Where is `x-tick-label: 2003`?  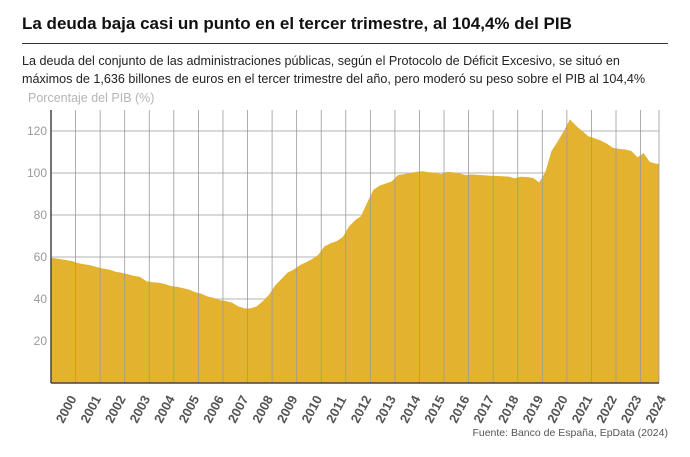 x-tick-label: 2003 is located at coordinates (139, 409).